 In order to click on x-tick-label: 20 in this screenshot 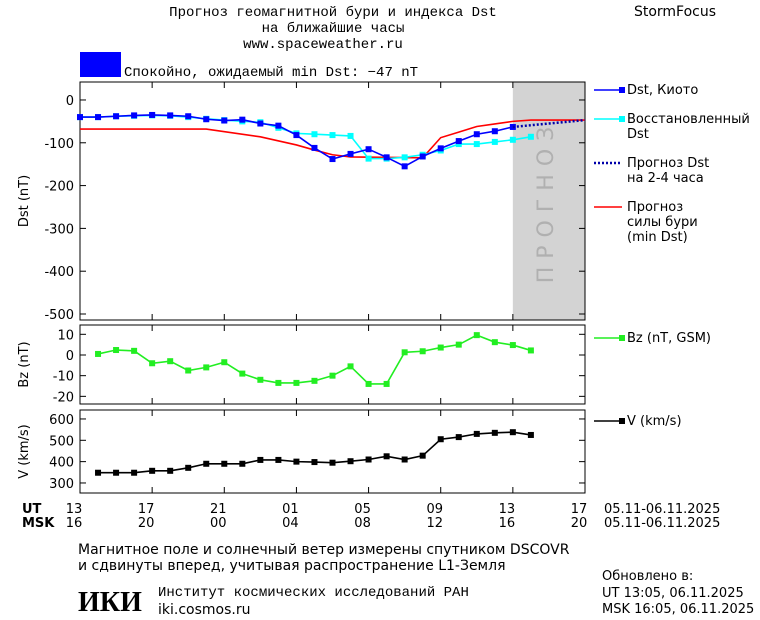, I will do `click(579, 523)`.